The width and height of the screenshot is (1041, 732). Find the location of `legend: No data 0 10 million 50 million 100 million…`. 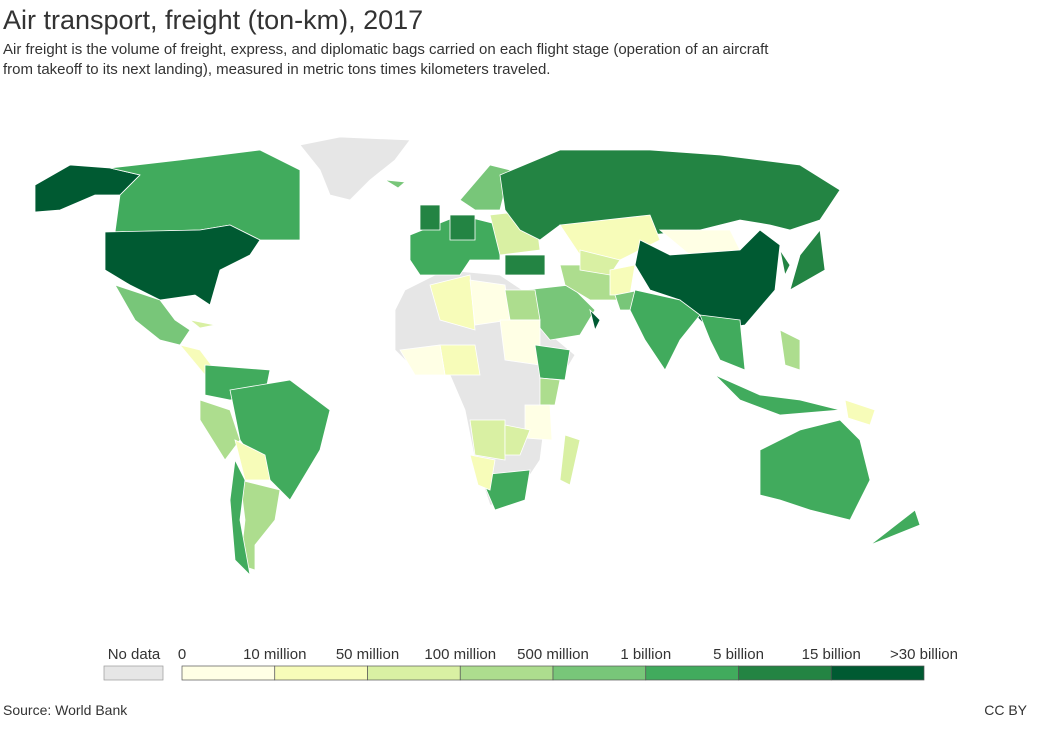

legend: No data 0 10 million 50 million 100 million… is located at coordinates (530, 663).